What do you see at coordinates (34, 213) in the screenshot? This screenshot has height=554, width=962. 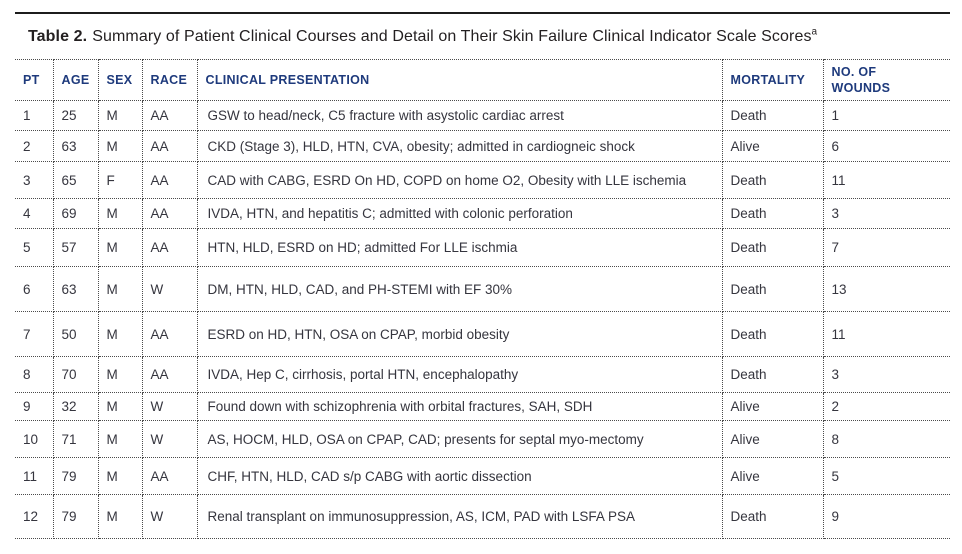 I see `cell-pt: 4` at bounding box center [34, 213].